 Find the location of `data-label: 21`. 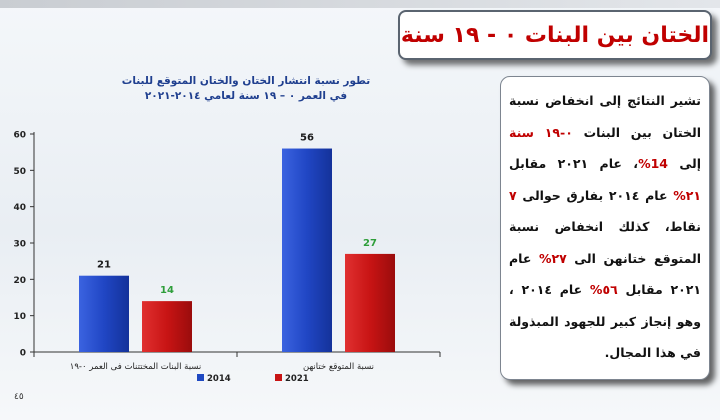

data-label: 21 is located at coordinates (104, 265).